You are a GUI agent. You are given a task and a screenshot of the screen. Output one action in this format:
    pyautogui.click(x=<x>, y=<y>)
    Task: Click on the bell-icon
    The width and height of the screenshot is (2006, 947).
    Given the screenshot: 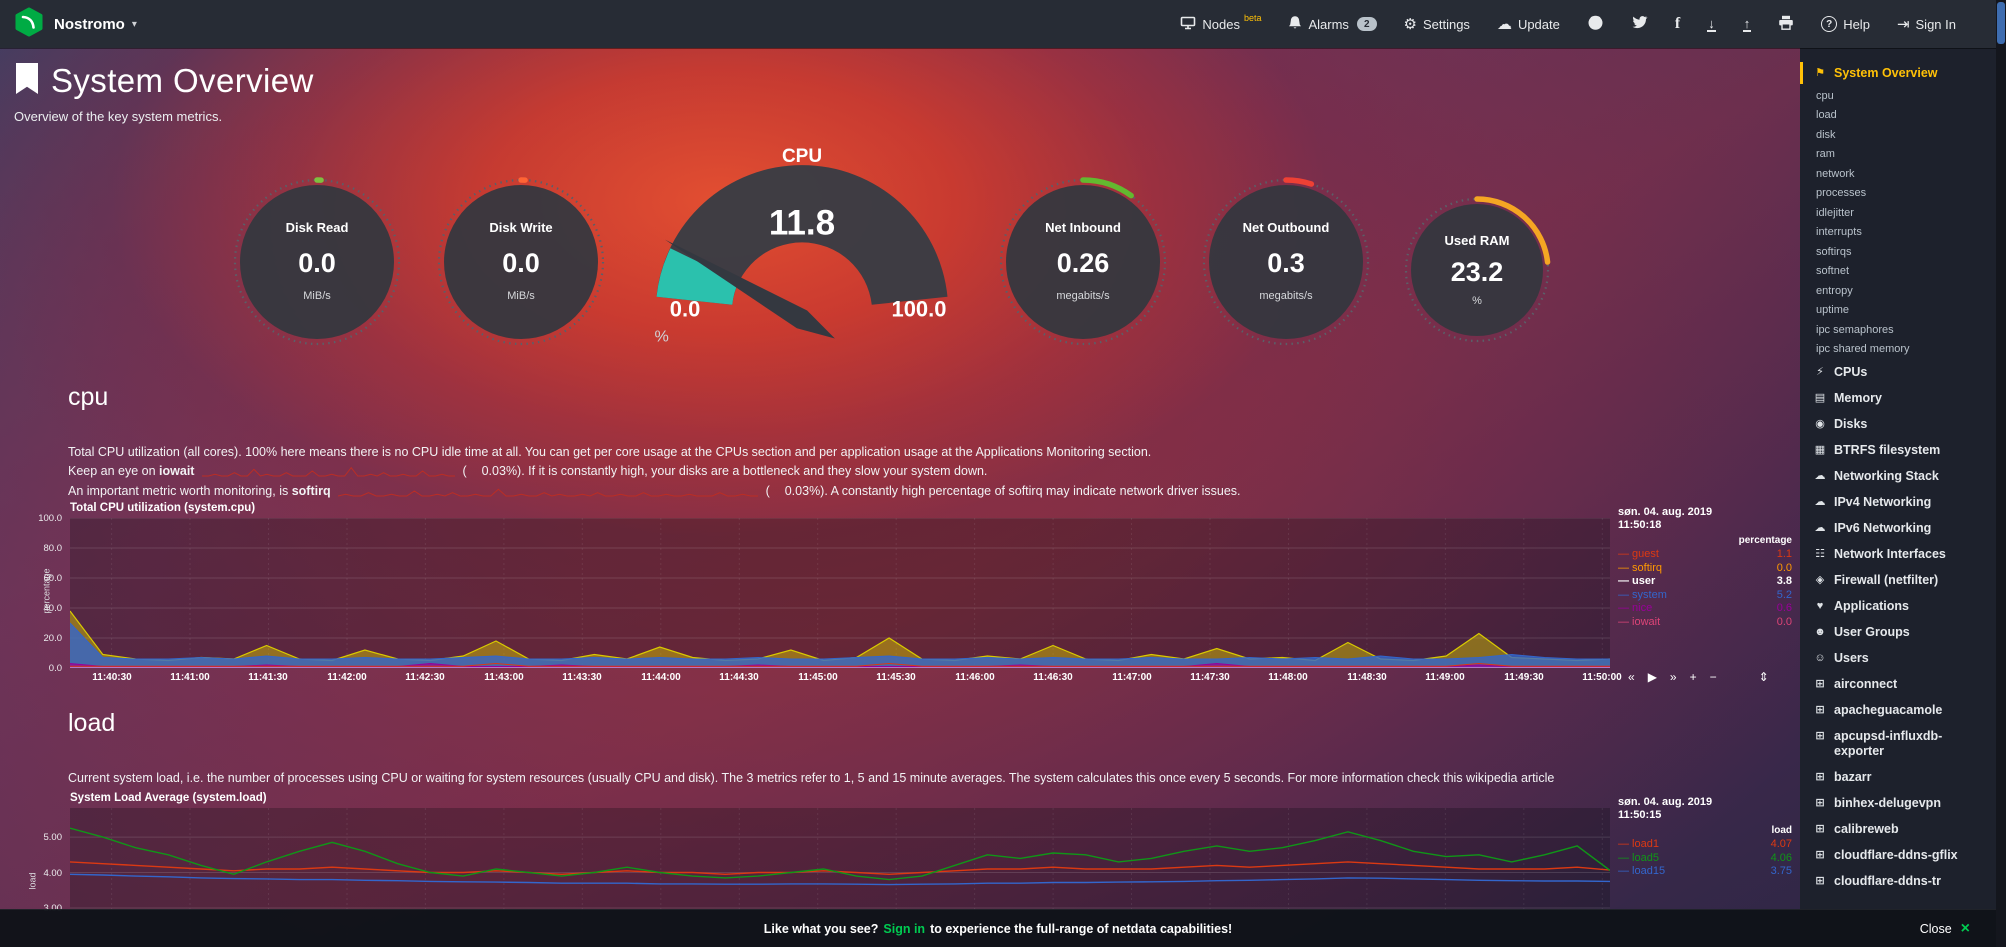 What is the action you would take?
    pyautogui.click(x=1295, y=24)
    